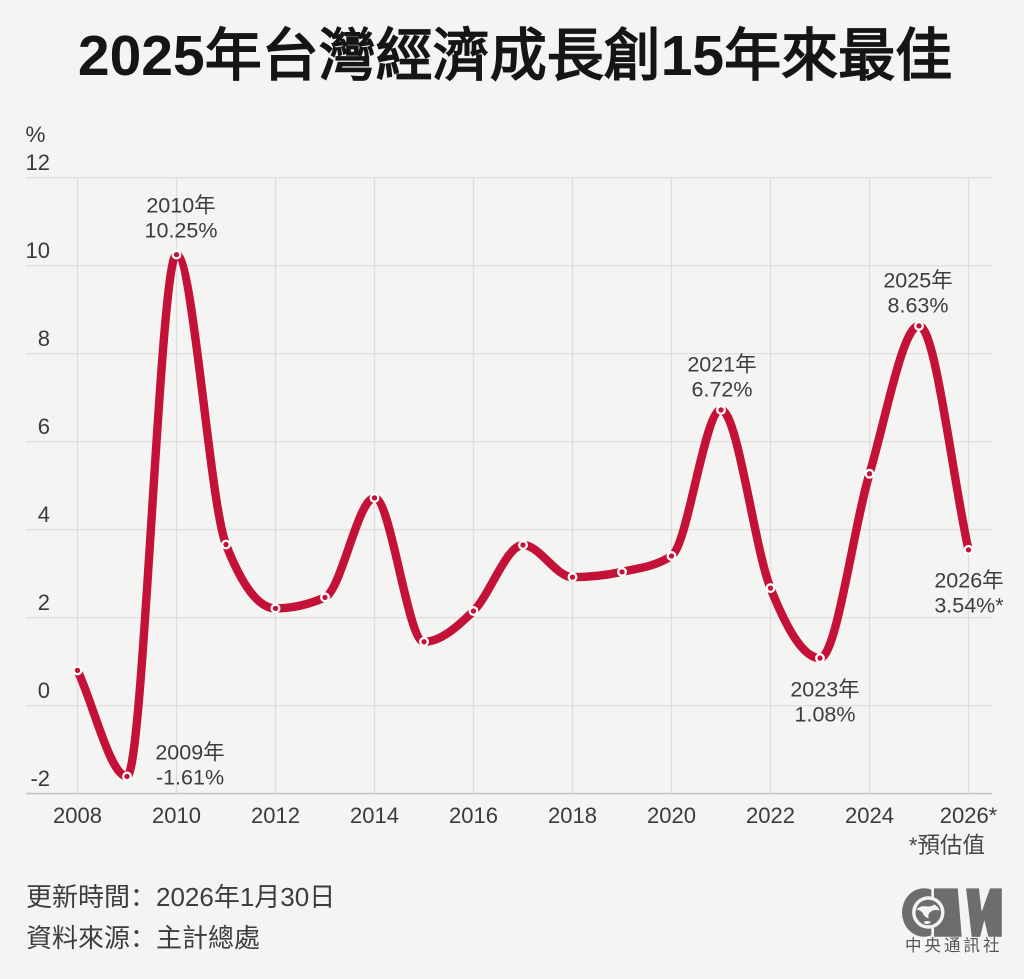 This screenshot has height=979, width=1024. I want to click on data-point-2017, so click(523, 545).